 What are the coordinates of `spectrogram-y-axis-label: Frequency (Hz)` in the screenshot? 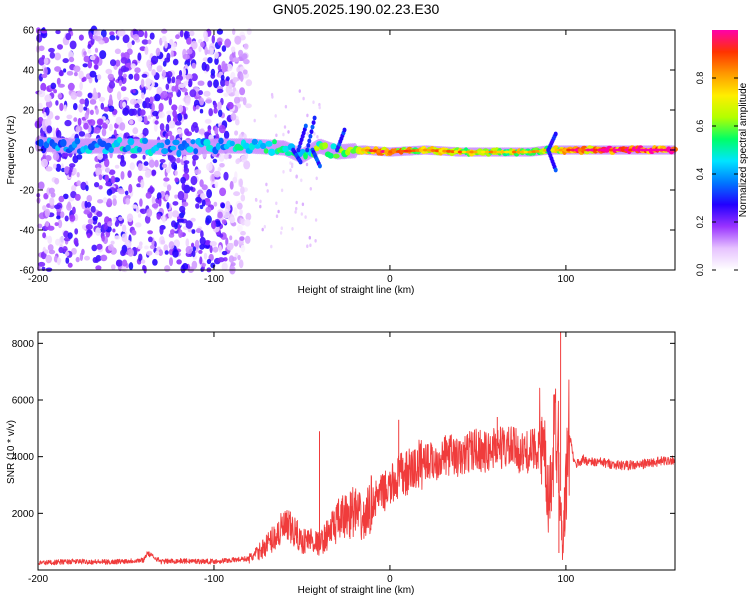 It's located at (11, 150).